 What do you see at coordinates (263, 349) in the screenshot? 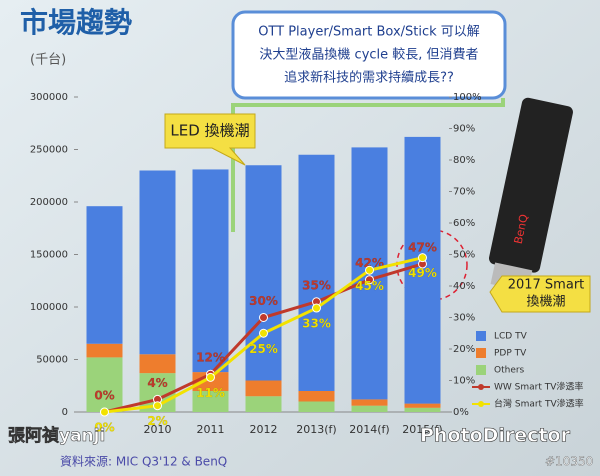
I see `data-label: 25%` at bounding box center [263, 349].